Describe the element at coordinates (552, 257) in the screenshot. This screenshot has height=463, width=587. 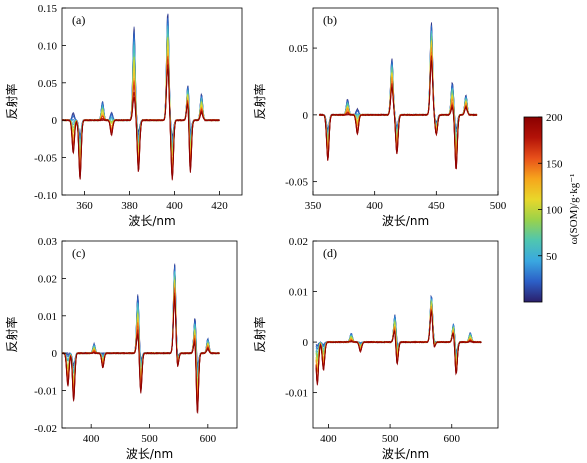
I see `colorbar-tick-label: 50` at that location.